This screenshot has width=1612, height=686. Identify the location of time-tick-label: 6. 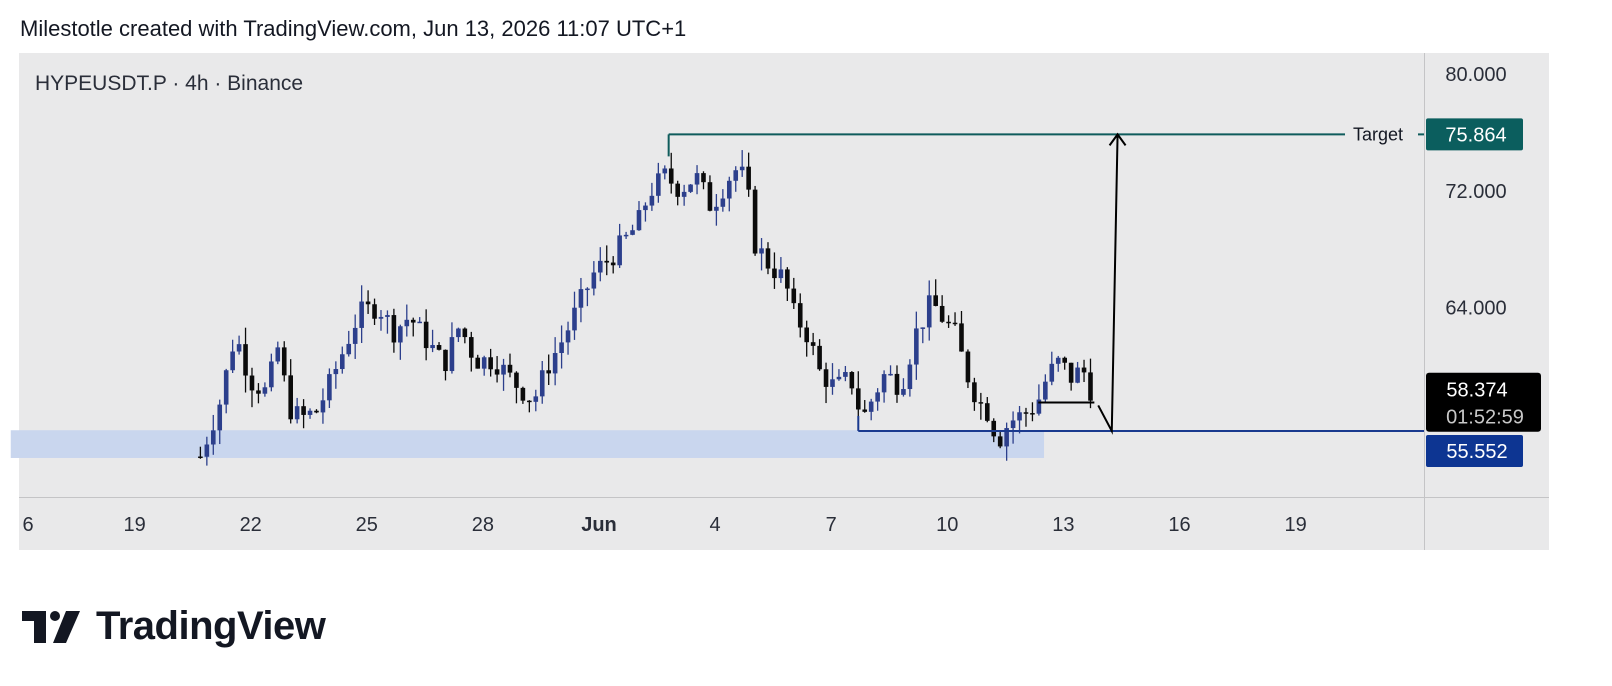
(27, 525).